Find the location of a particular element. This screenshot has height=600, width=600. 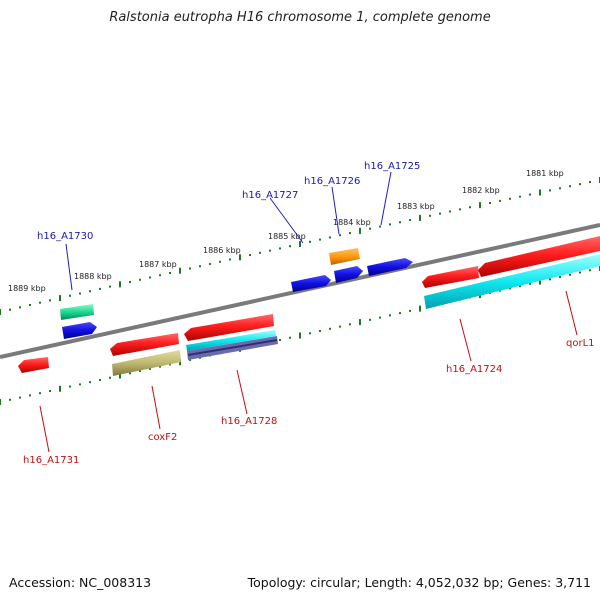

gene-blue-arrow is located at coordinates (79, 330).